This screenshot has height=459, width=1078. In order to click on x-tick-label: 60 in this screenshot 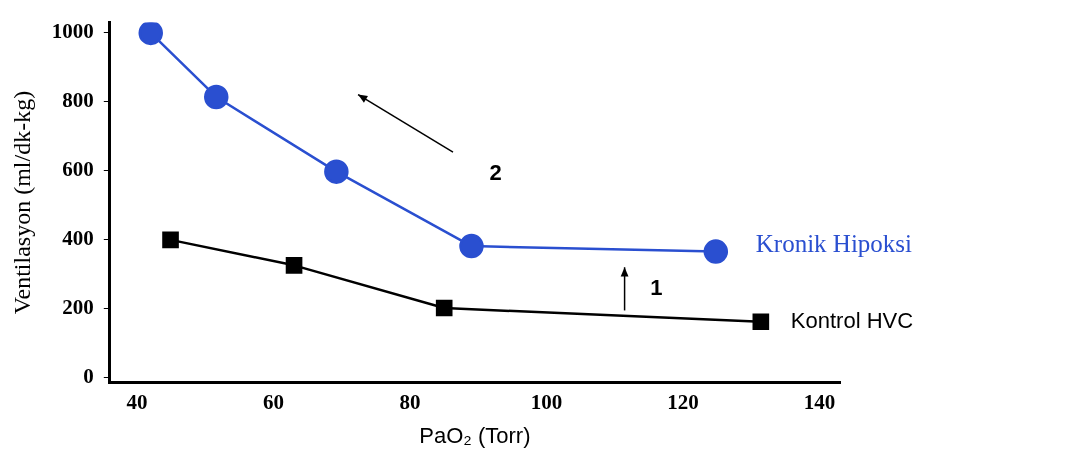, I will do `click(274, 402)`.